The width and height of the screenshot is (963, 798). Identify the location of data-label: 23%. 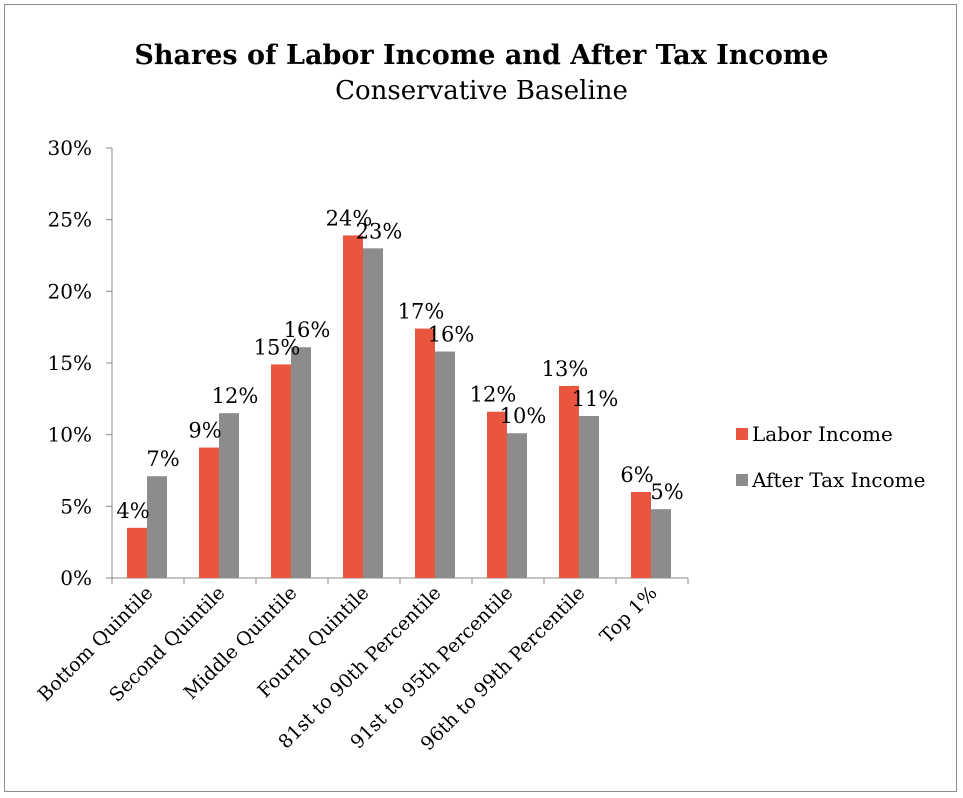
(379, 231).